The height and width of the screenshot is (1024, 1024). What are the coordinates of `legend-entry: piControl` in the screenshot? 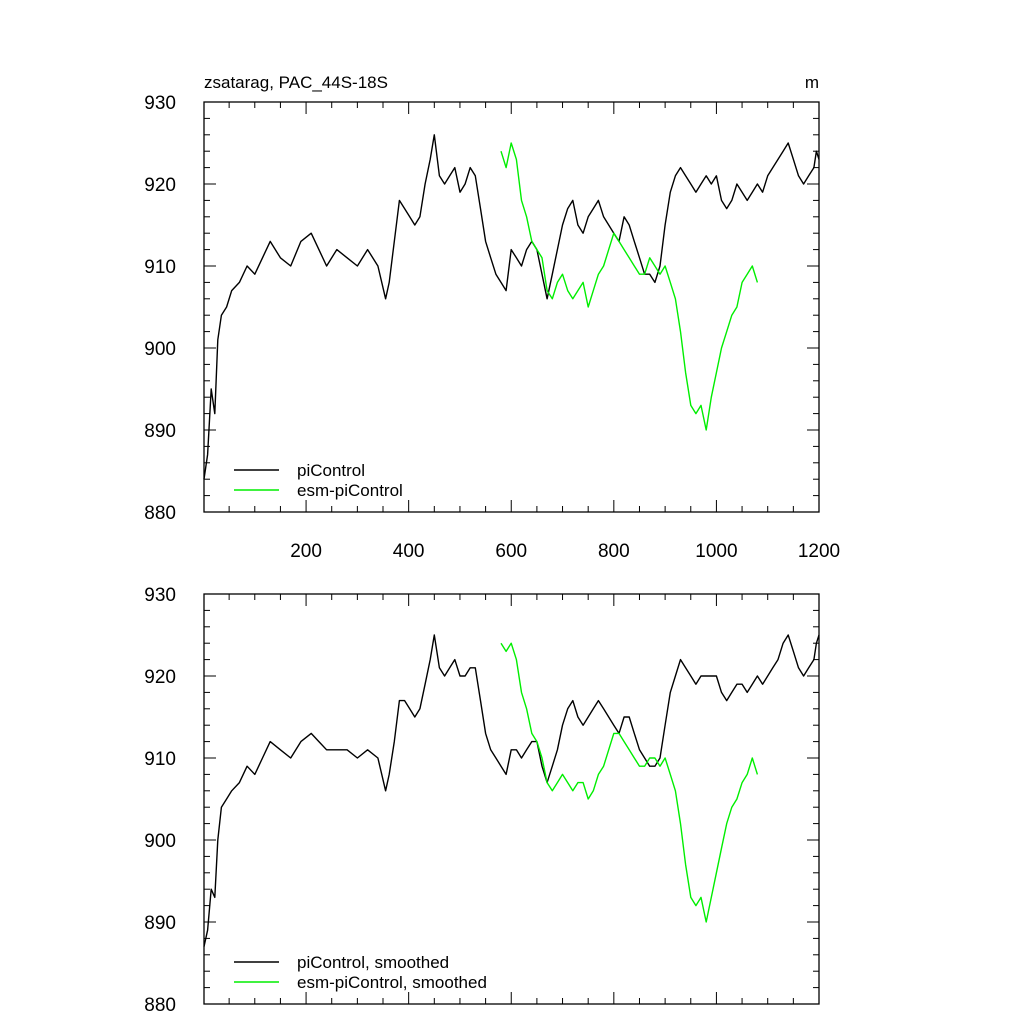 It's located at (331, 470).